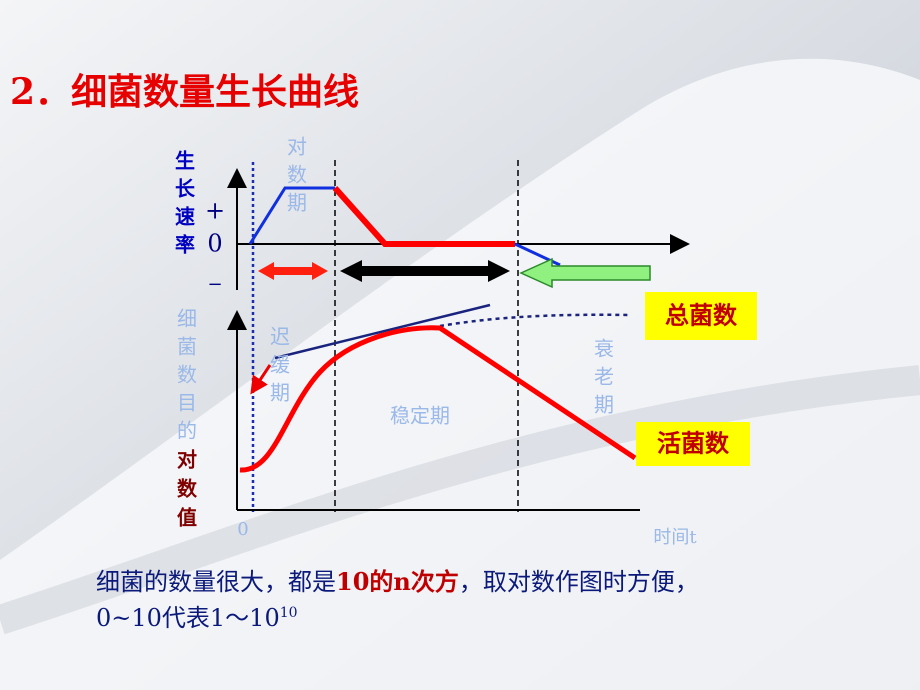 The width and height of the screenshot is (920, 690). What do you see at coordinates (185, 245) in the screenshot?
I see `vertical-char: 率` at bounding box center [185, 245].